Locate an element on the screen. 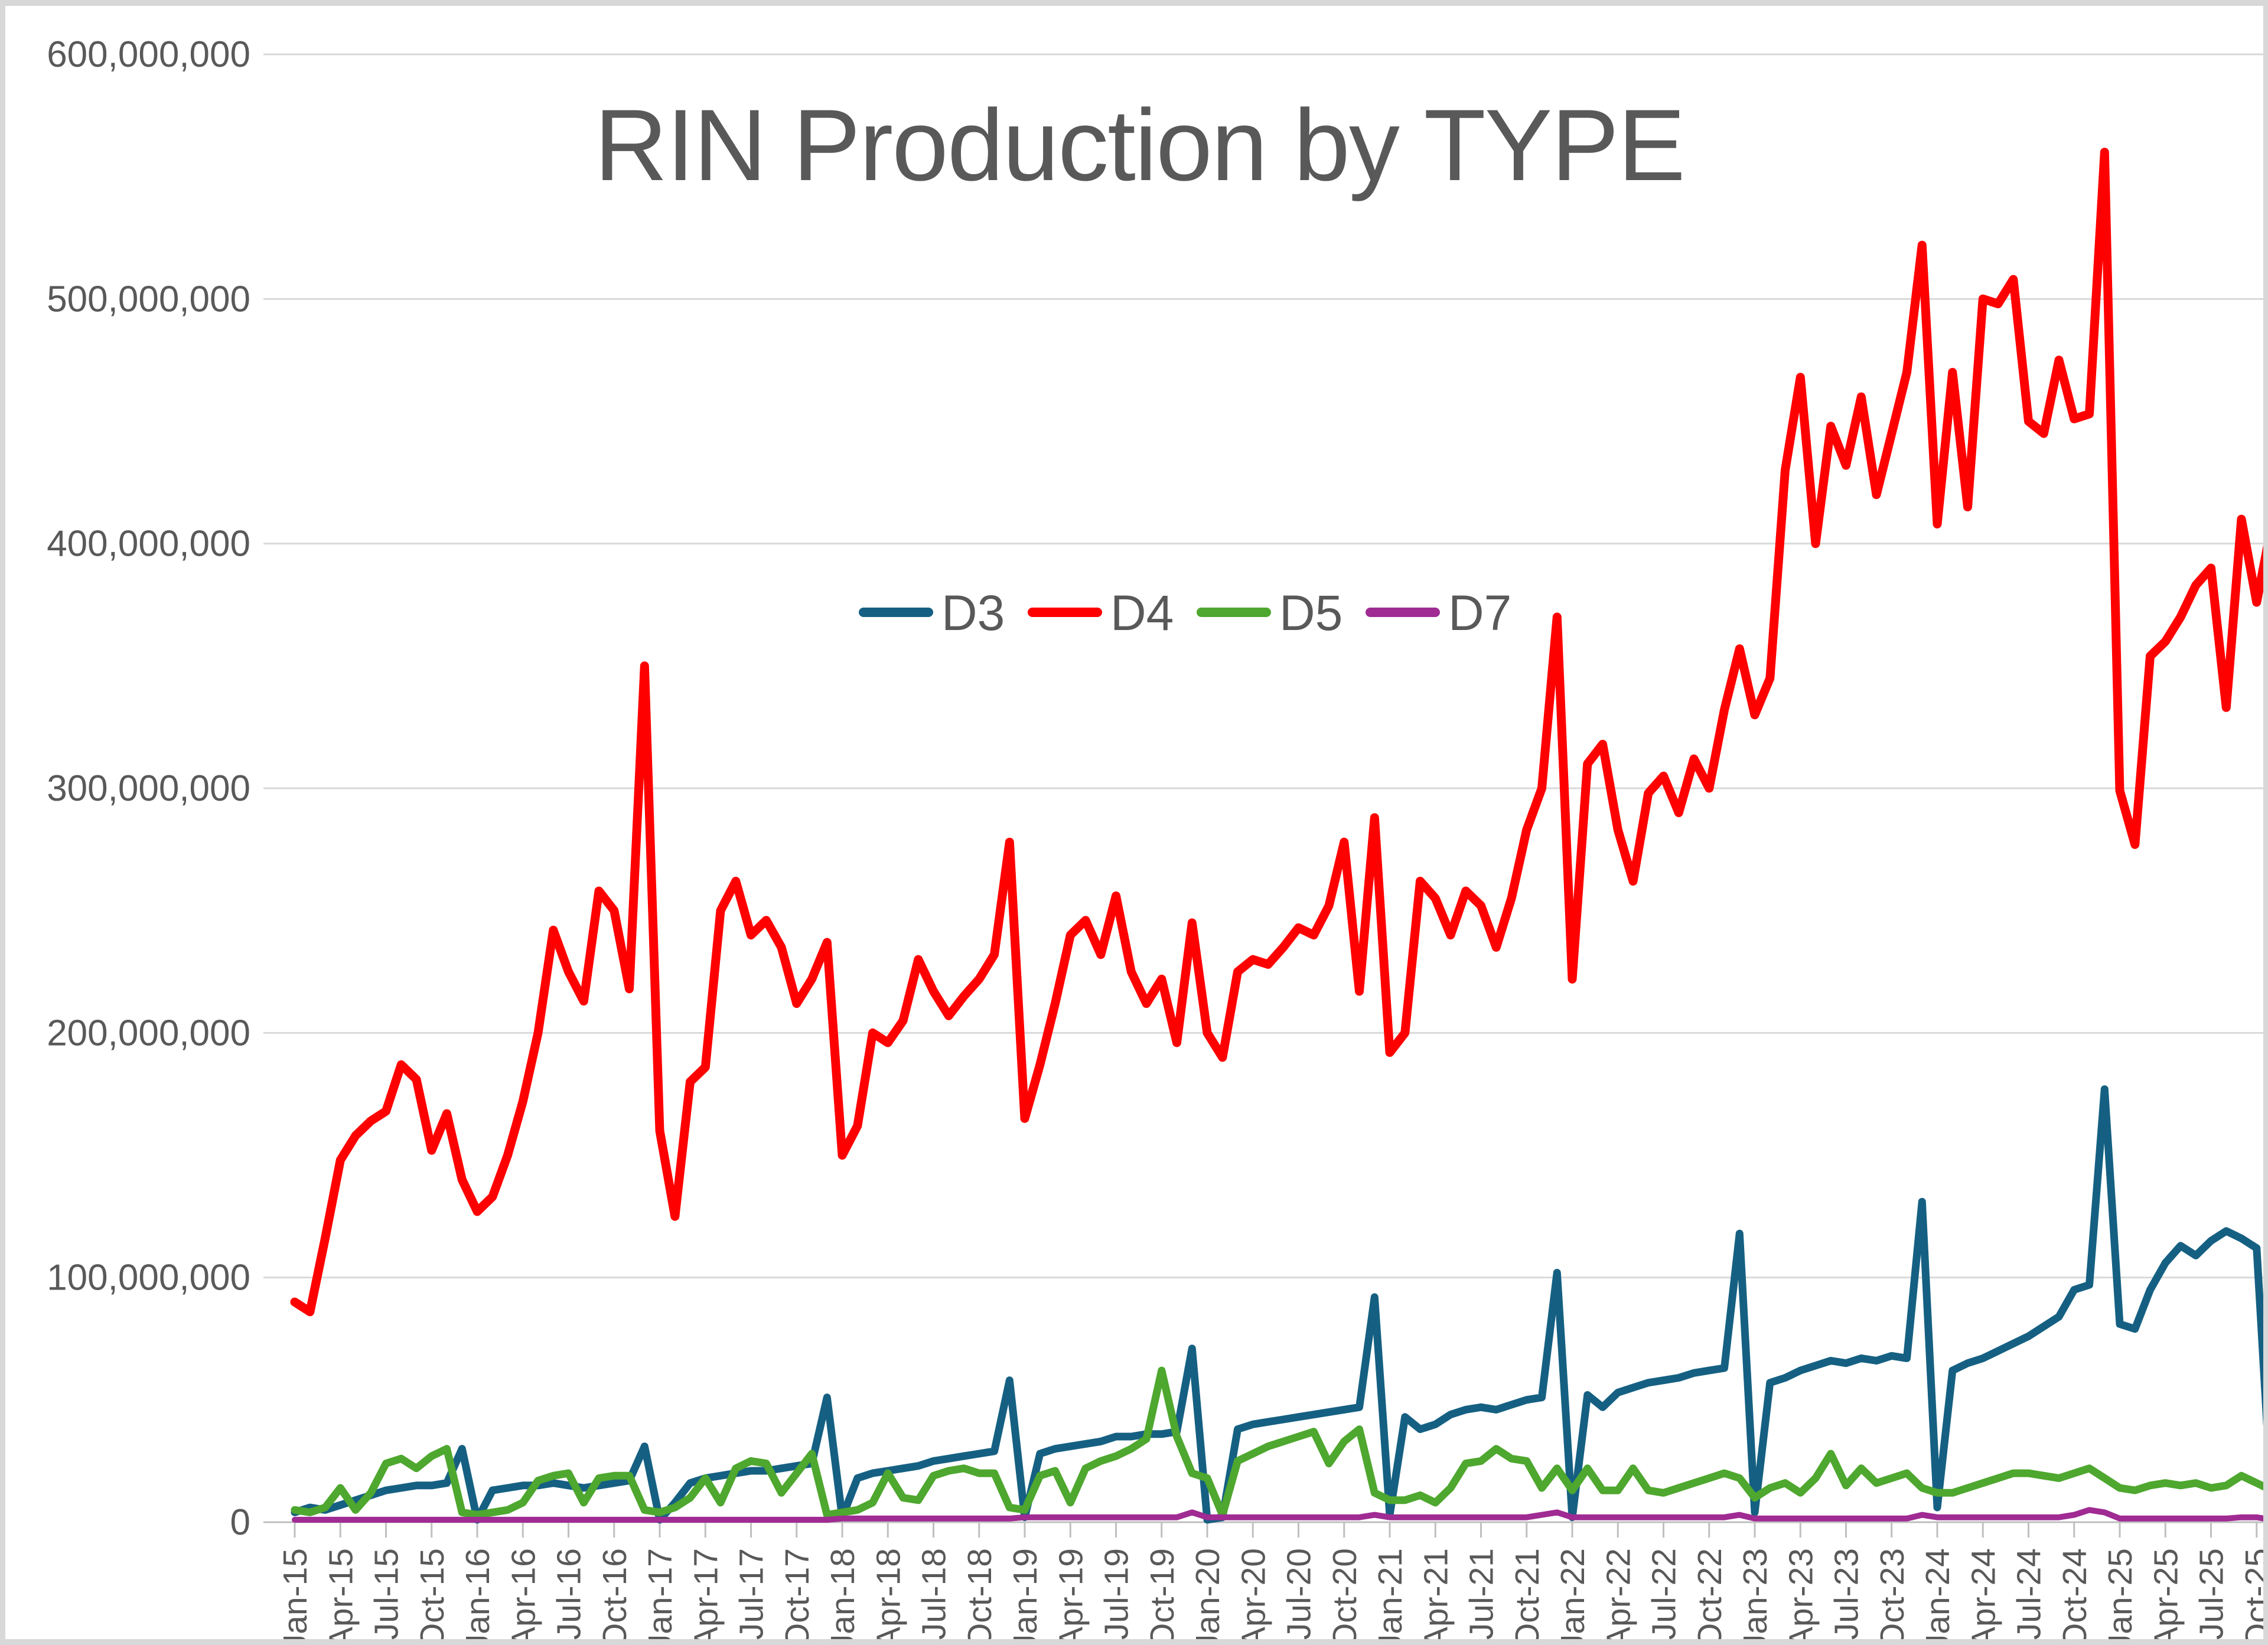 The height and width of the screenshot is (1645, 2268). legend-swatch-d4 is located at coordinates (1065, 612).